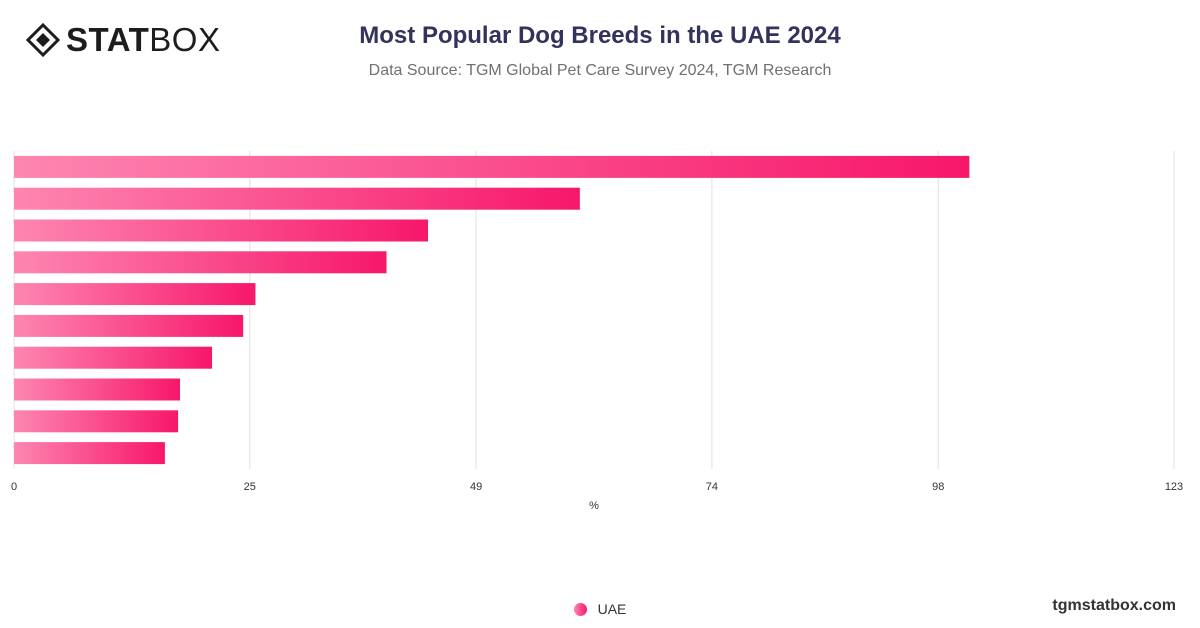 This screenshot has width=1200, height=628. What do you see at coordinates (938, 487) in the screenshot?
I see `x-tick-label-4: 98` at bounding box center [938, 487].